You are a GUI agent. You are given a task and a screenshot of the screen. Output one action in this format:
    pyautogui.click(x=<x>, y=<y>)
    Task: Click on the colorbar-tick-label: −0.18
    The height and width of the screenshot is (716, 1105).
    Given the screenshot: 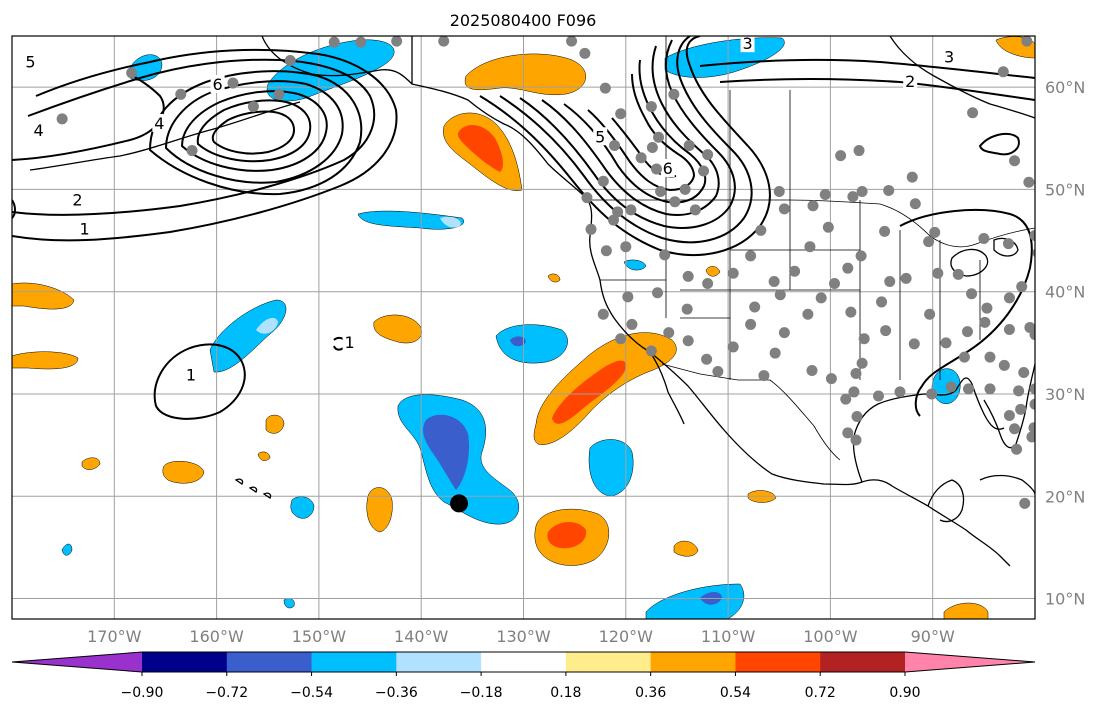 What is the action you would take?
    pyautogui.click(x=481, y=693)
    